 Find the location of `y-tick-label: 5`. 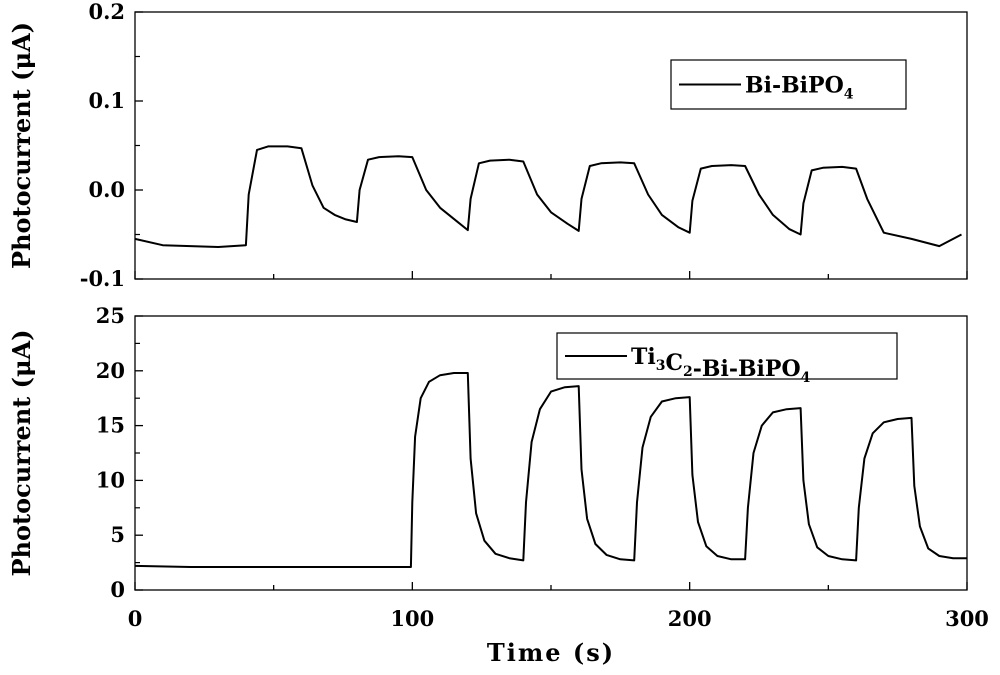

y-tick-label: 5 is located at coordinates (117, 534).